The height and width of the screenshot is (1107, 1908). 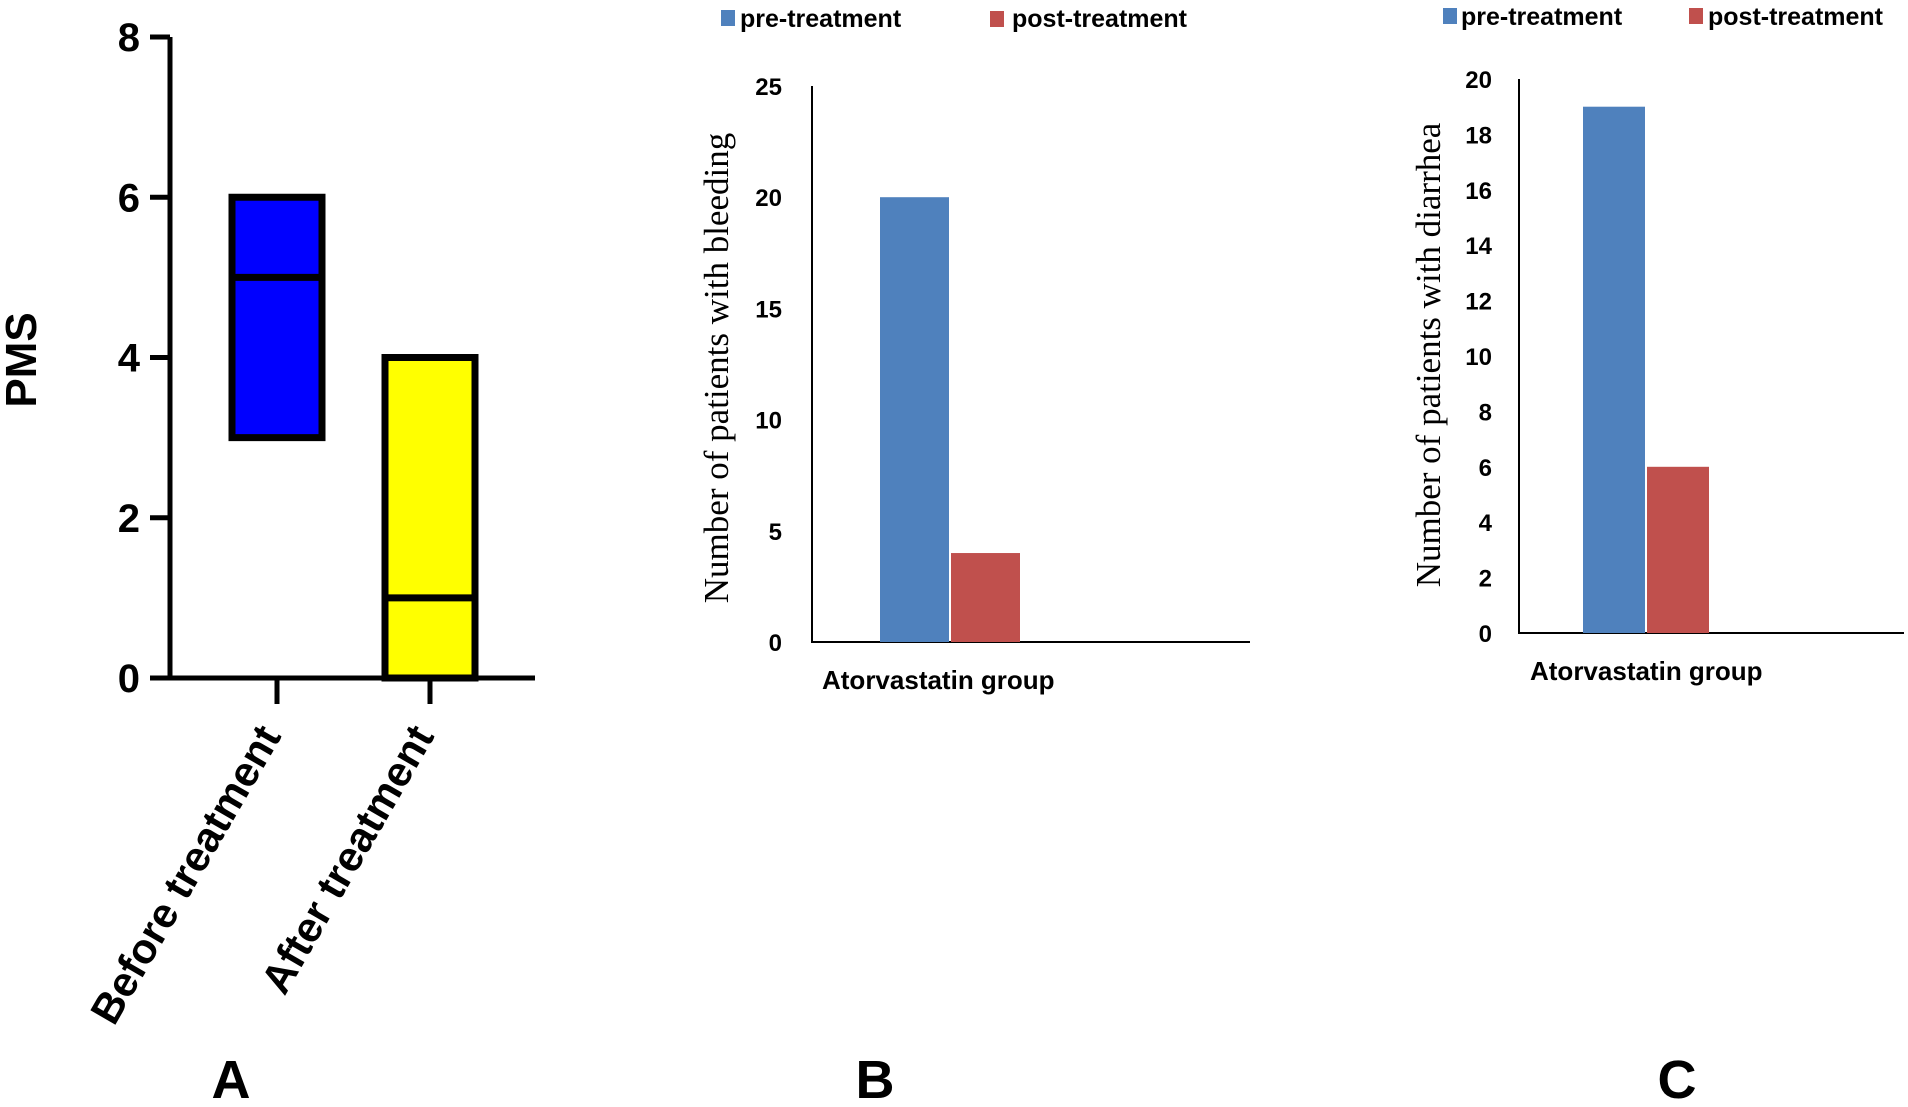 I want to click on panel-a-category-label: Before treatment, so click(x=185, y=874).